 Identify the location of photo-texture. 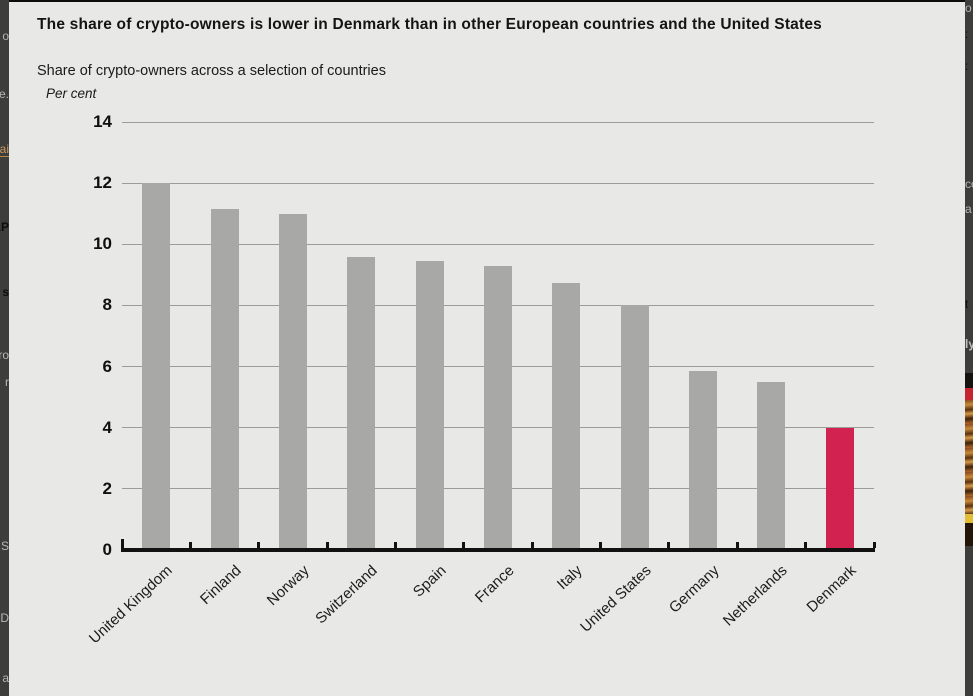
(969, 457).